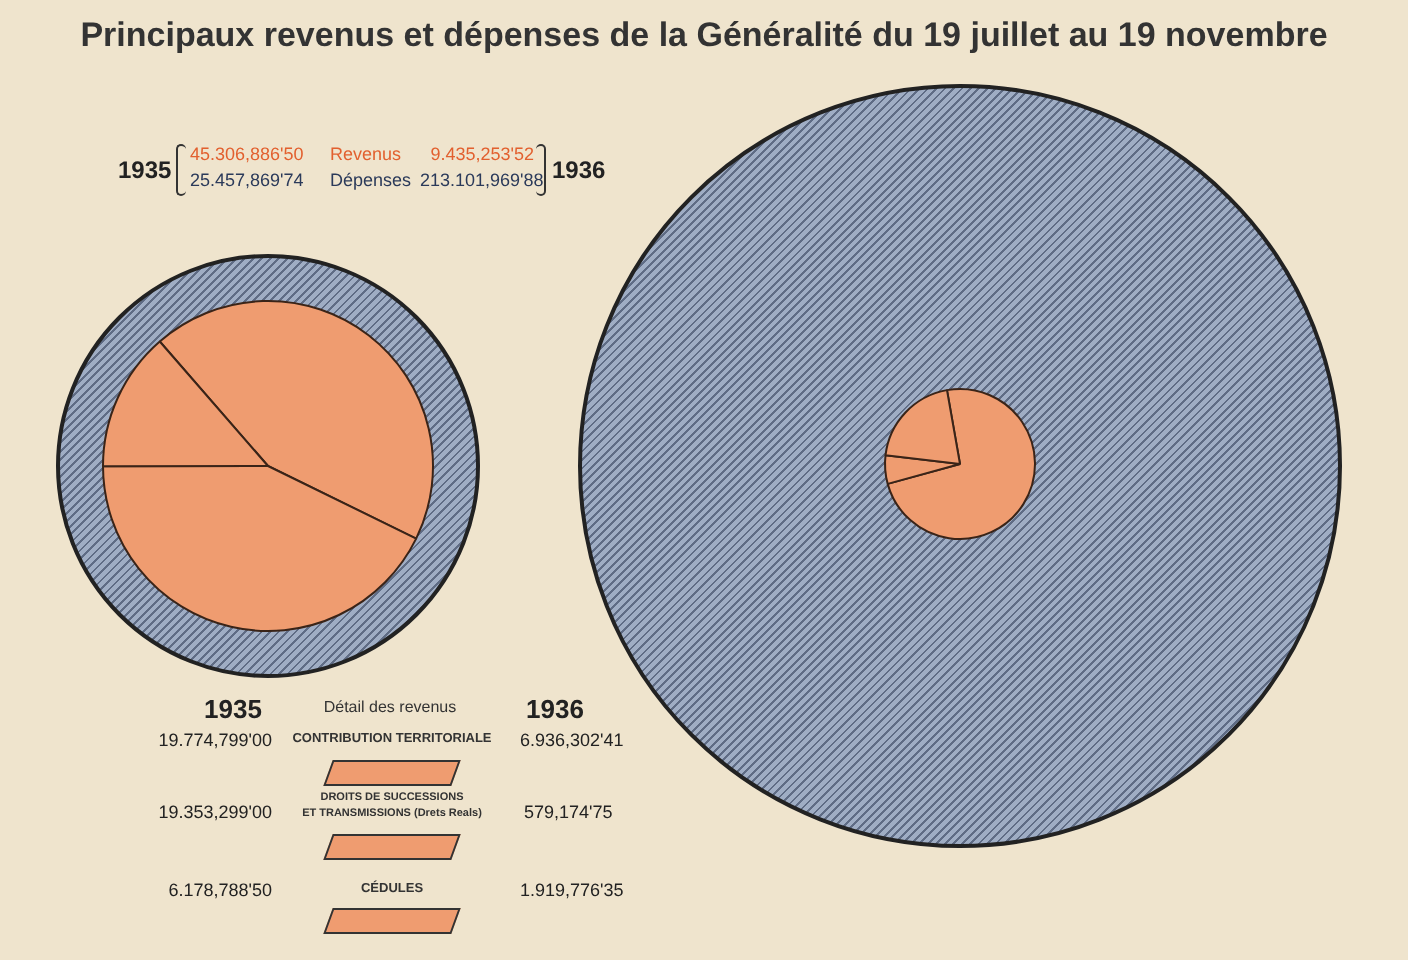 This screenshot has width=1408, height=960. Describe the element at coordinates (572, 890) in the screenshot. I see `text: 1.919,776'35` at that location.